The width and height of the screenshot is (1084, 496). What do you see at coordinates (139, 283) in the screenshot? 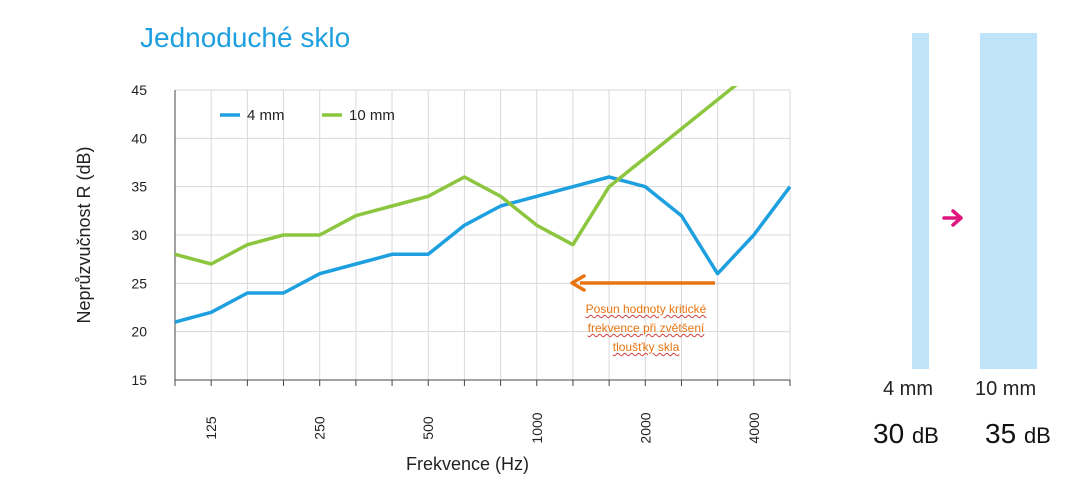
I see `y-tick-label: 25` at bounding box center [139, 283].